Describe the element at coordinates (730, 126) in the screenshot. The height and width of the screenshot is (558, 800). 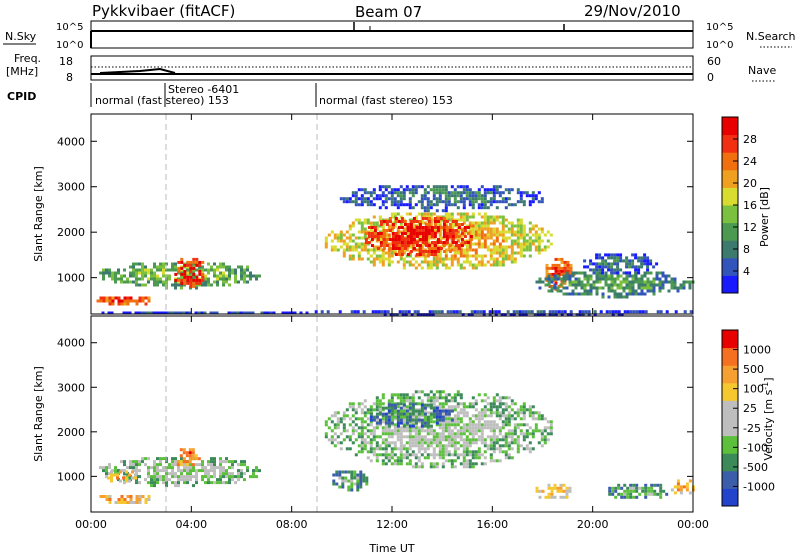
I see `colorbar-swatch` at that location.